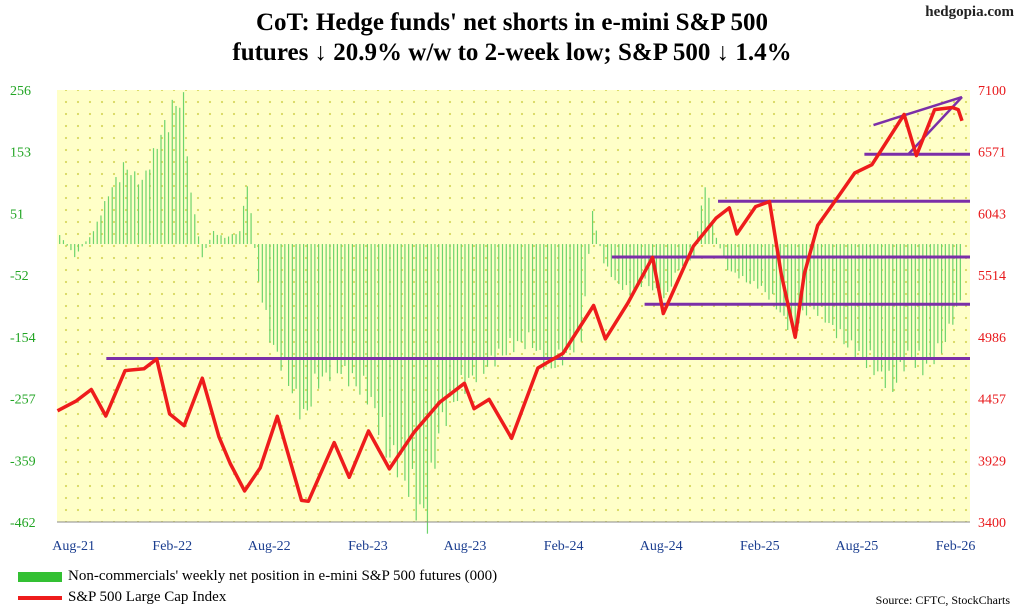  What do you see at coordinates (19, 276) in the screenshot?
I see `y-left-tick-label: -52` at bounding box center [19, 276].